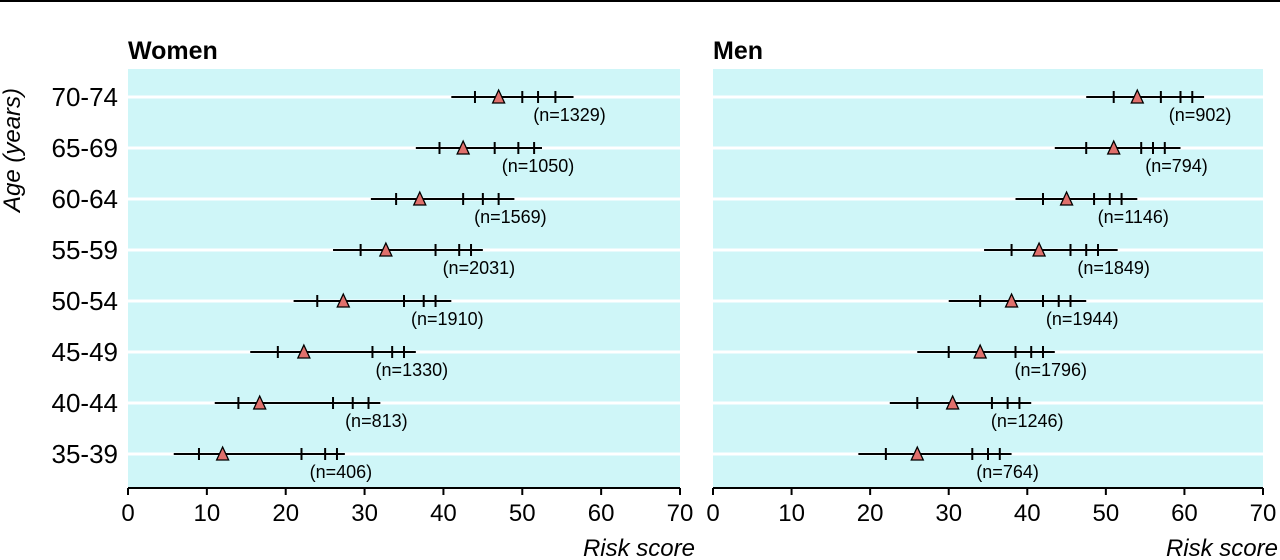 The width and height of the screenshot is (1280, 560). I want to click on n-label: (n=764), so click(1007, 472).